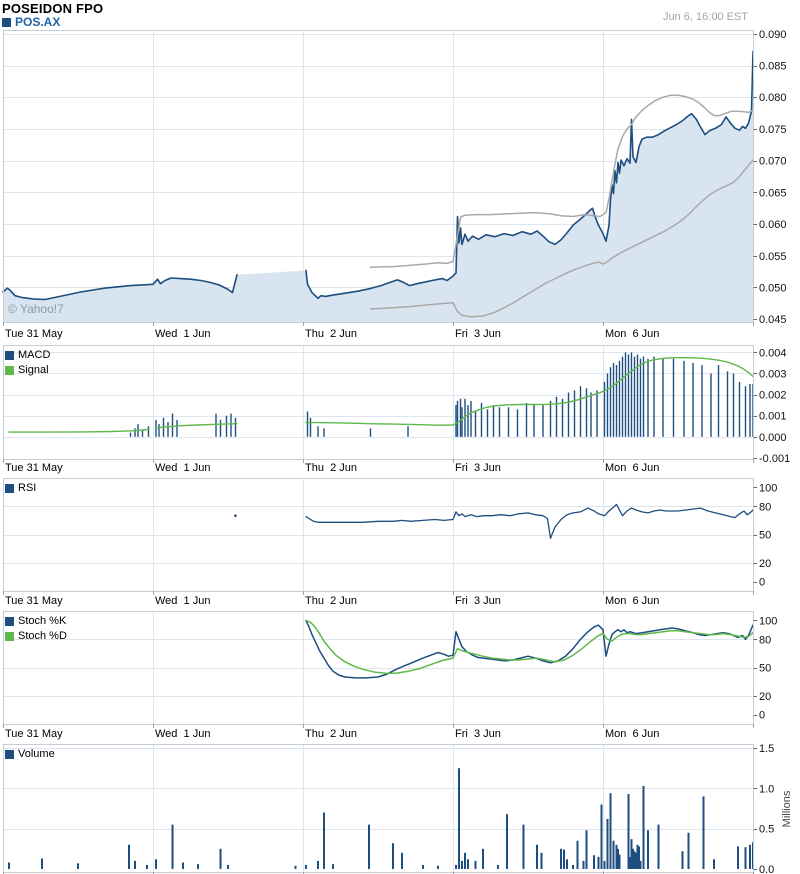  What do you see at coordinates (42, 621) in the screenshot?
I see `legend-label: Stoch %K` at bounding box center [42, 621].